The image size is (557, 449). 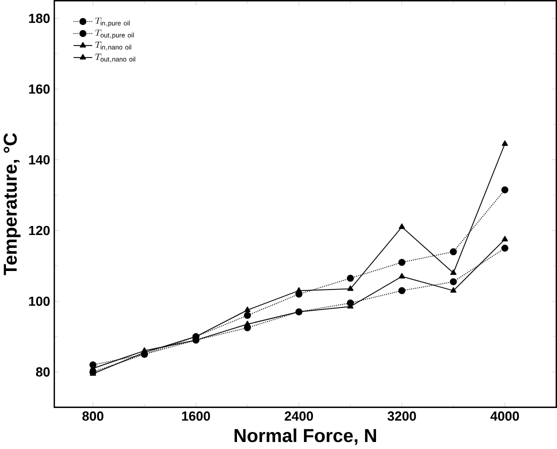 I want to click on y-tick-label: 120, so click(x=39, y=231).